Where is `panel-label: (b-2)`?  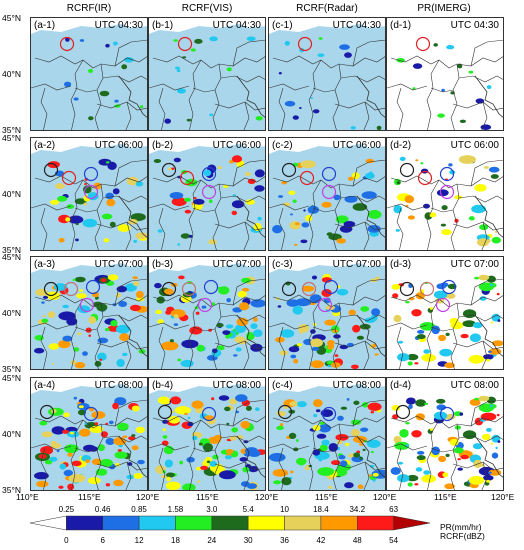 panel-label: (b-2) is located at coordinates (163, 145).